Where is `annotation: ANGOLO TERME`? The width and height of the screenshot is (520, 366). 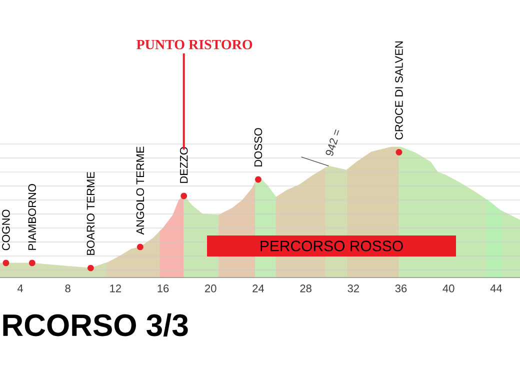
annotation: ANGOLO TERME is located at coordinates (140, 190).